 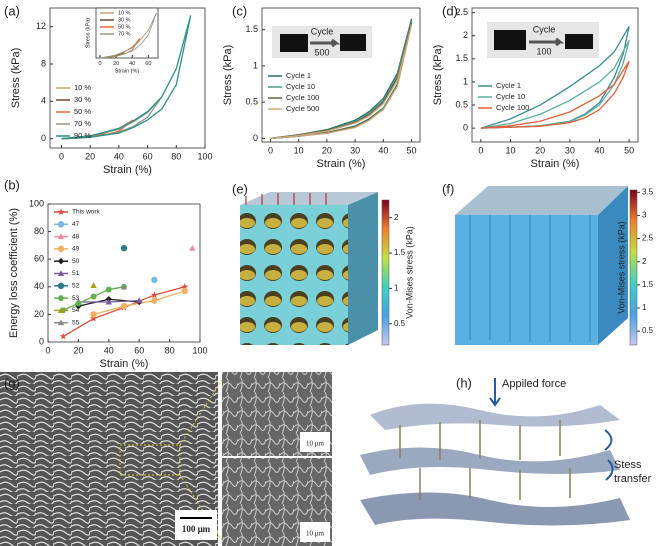 What do you see at coordinates (464, 382) in the screenshot?
I see `panel-label: (h)` at bounding box center [464, 382].